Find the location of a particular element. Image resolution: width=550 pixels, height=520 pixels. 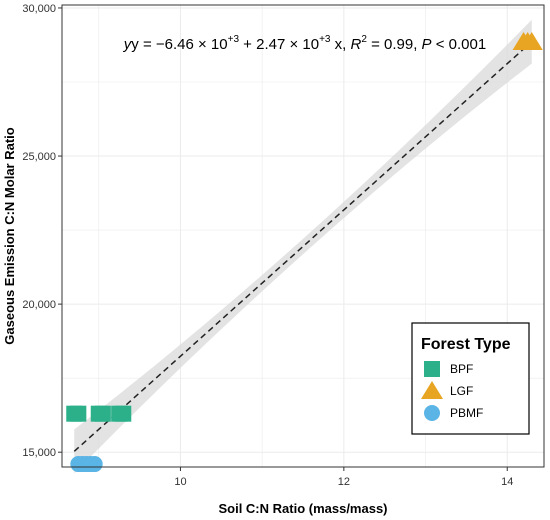

x-tick-label: 12 is located at coordinates (344, 482).